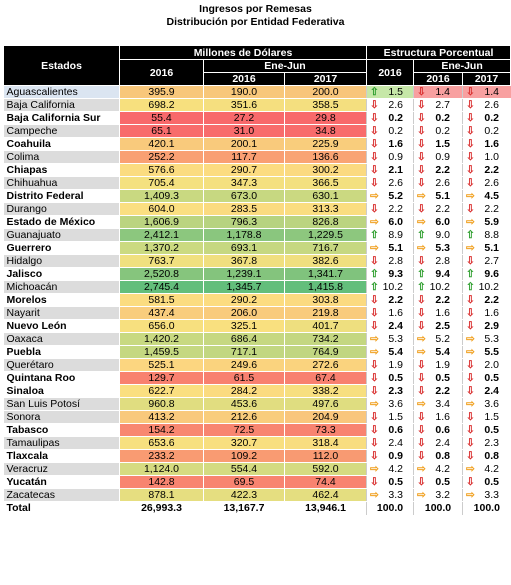 Image resolution: width=511 pixels, height=585 pixels. Describe the element at coordinates (486, 183) in the screenshot. I see `percent-cell: ⇩ 2.6` at that location.